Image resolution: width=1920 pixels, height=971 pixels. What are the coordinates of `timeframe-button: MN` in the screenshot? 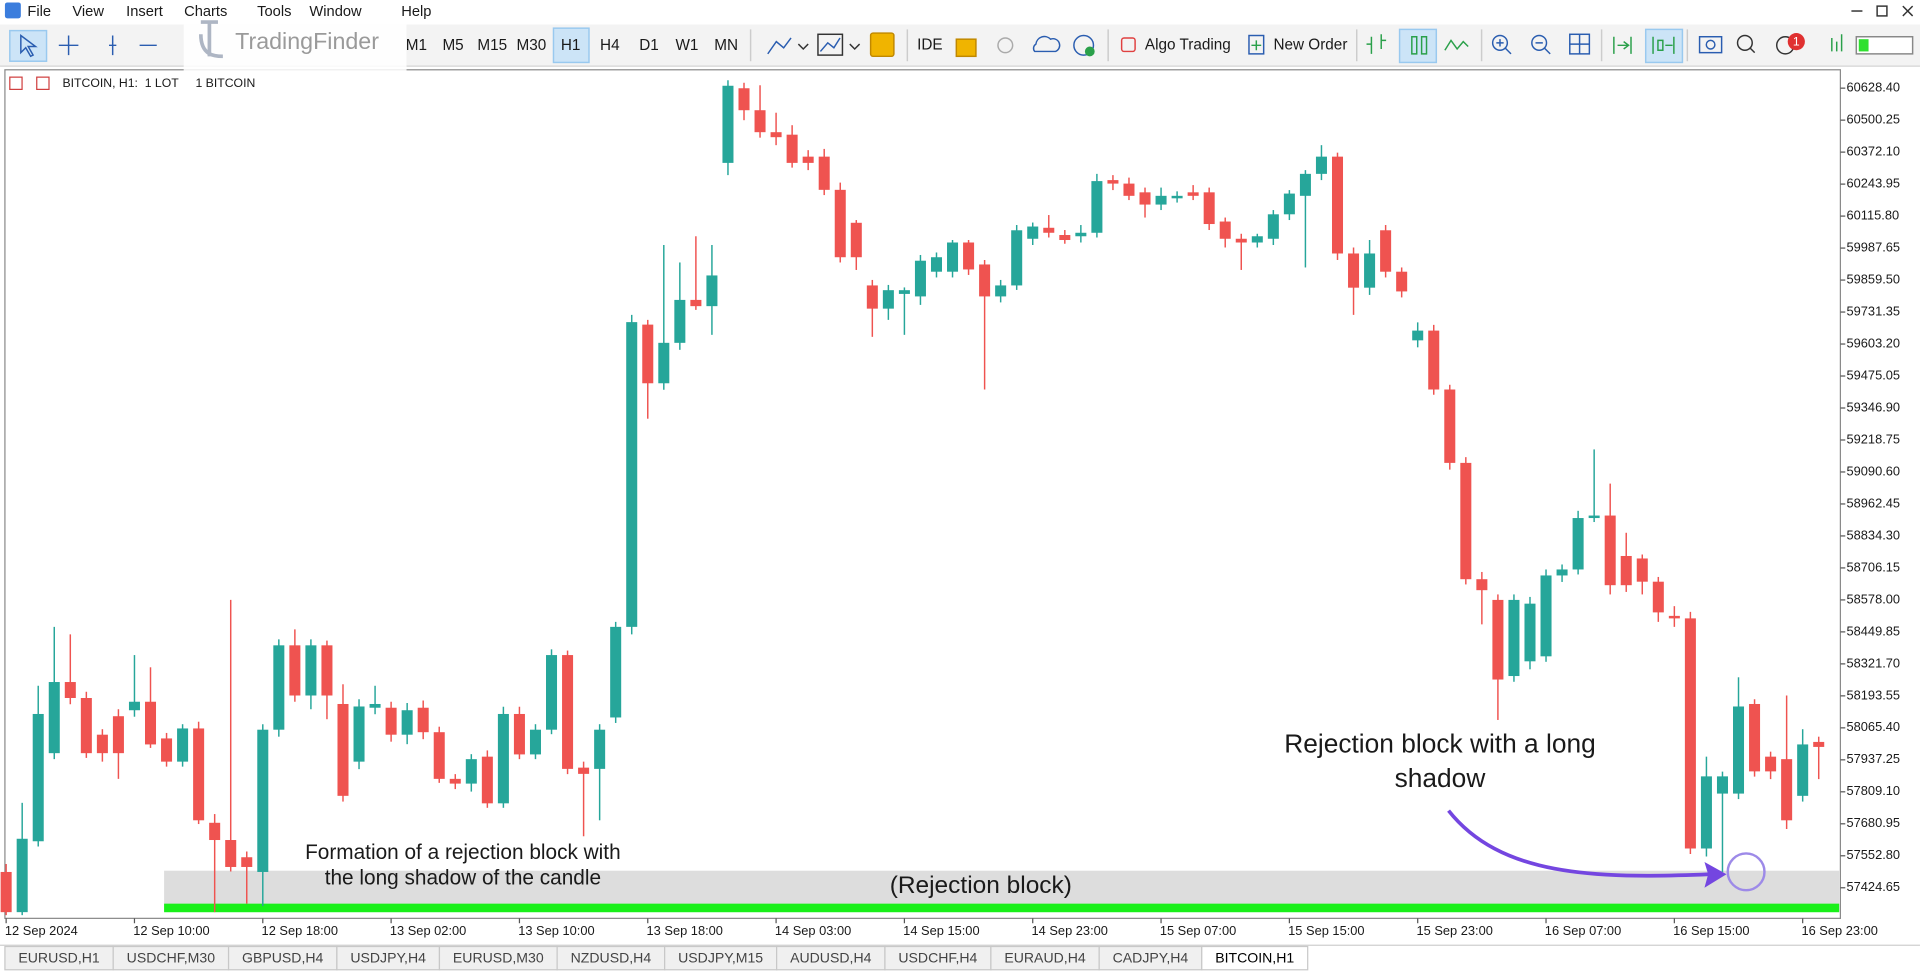 It's located at (726, 45).